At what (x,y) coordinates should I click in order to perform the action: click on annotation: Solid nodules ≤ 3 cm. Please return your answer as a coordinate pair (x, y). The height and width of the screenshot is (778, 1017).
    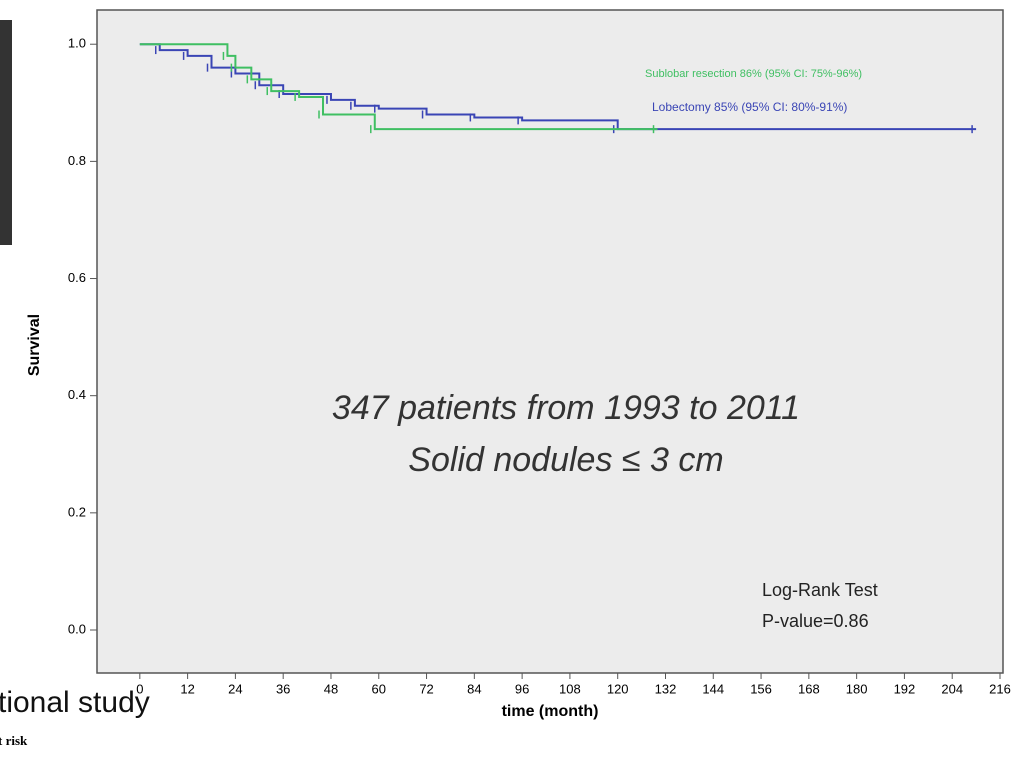
    Looking at the image, I should click on (565, 460).